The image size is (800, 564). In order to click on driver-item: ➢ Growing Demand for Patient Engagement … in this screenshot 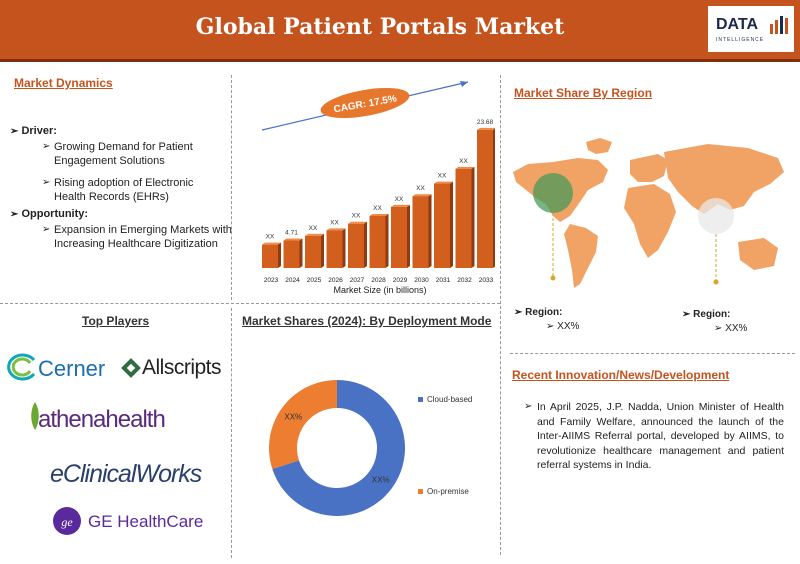, I will do `click(117, 154)`.